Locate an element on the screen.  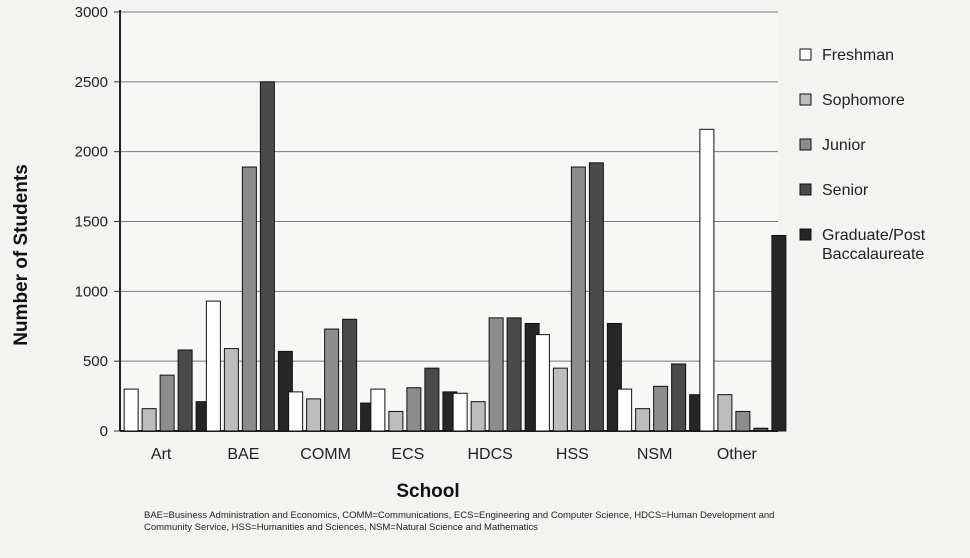
bar-nsm-senior is located at coordinates (679, 397).